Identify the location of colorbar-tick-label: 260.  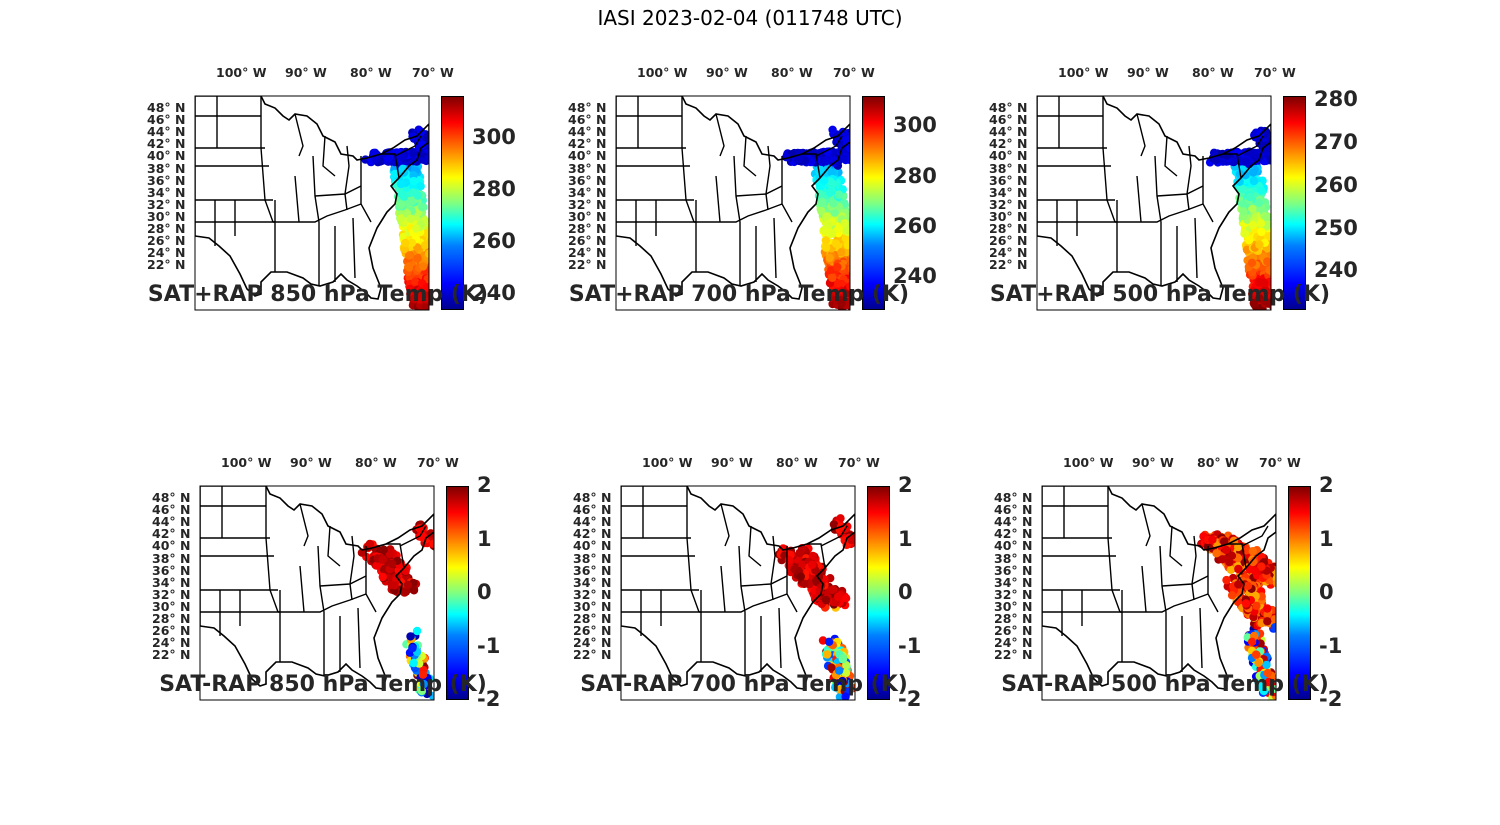
(1336, 184).